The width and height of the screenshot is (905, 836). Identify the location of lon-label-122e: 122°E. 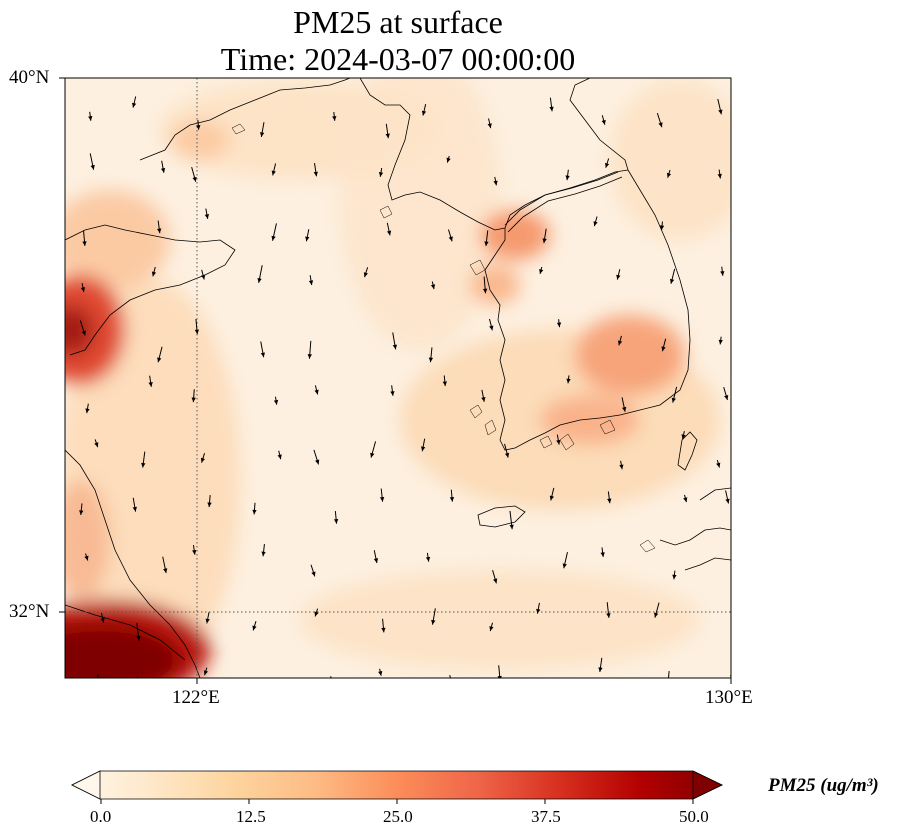
(196, 697).